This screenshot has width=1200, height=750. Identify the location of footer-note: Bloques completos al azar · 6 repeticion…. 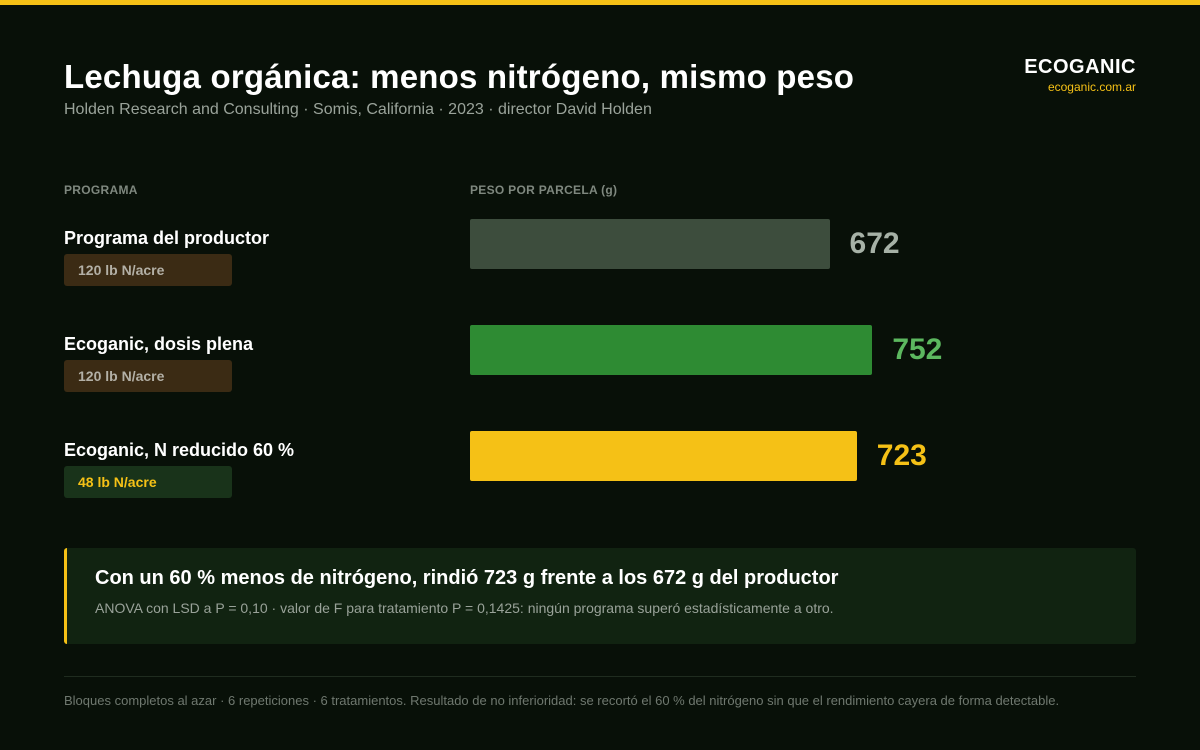
(562, 700).